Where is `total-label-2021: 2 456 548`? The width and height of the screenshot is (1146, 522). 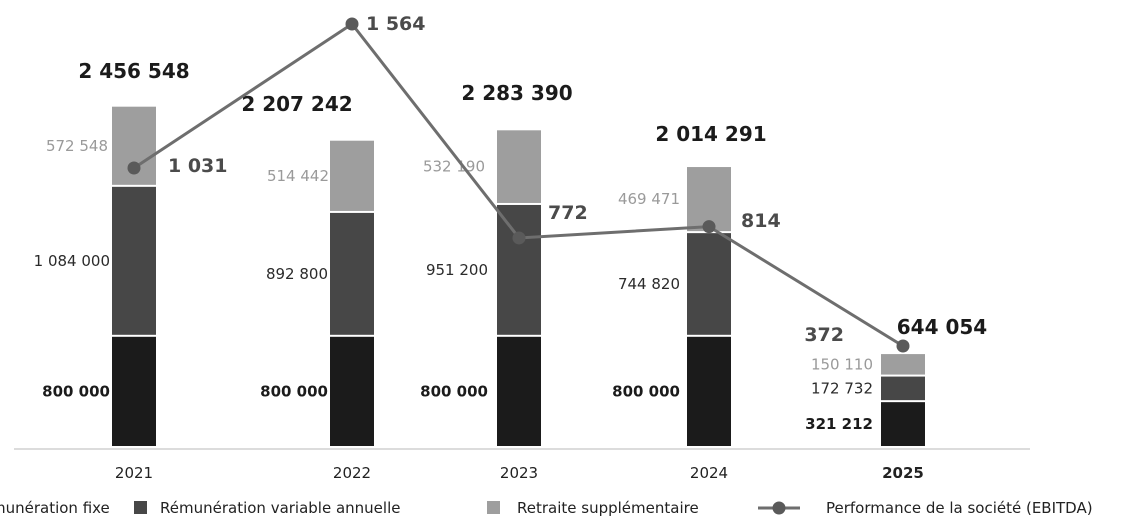 total-label-2021: 2 456 548 is located at coordinates (133, 71).